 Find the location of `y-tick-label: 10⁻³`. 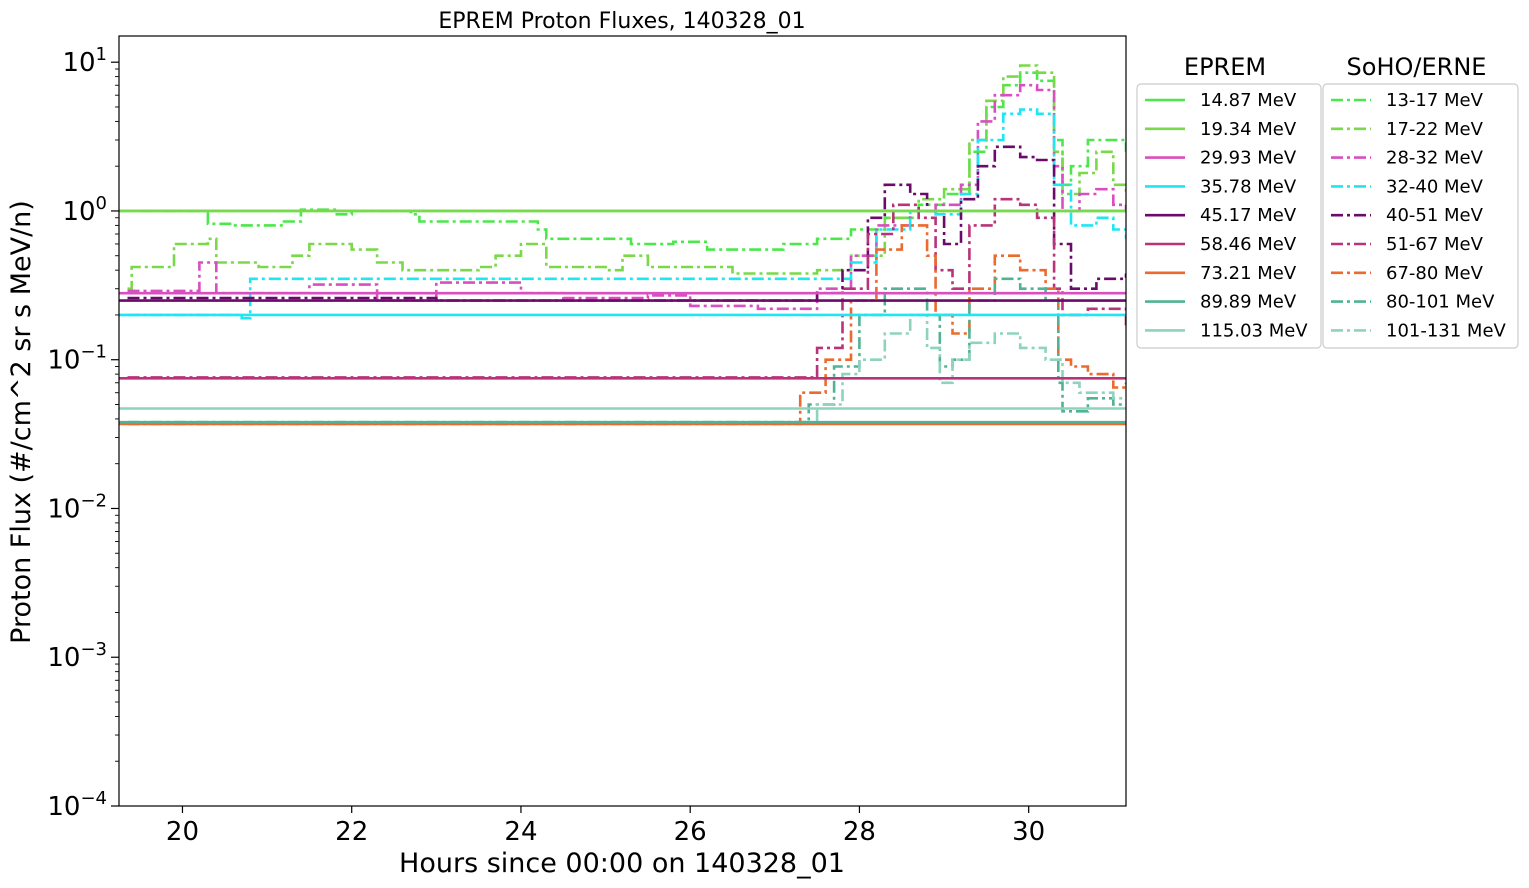

y-tick-label: 10⁻³ is located at coordinates (77, 656).